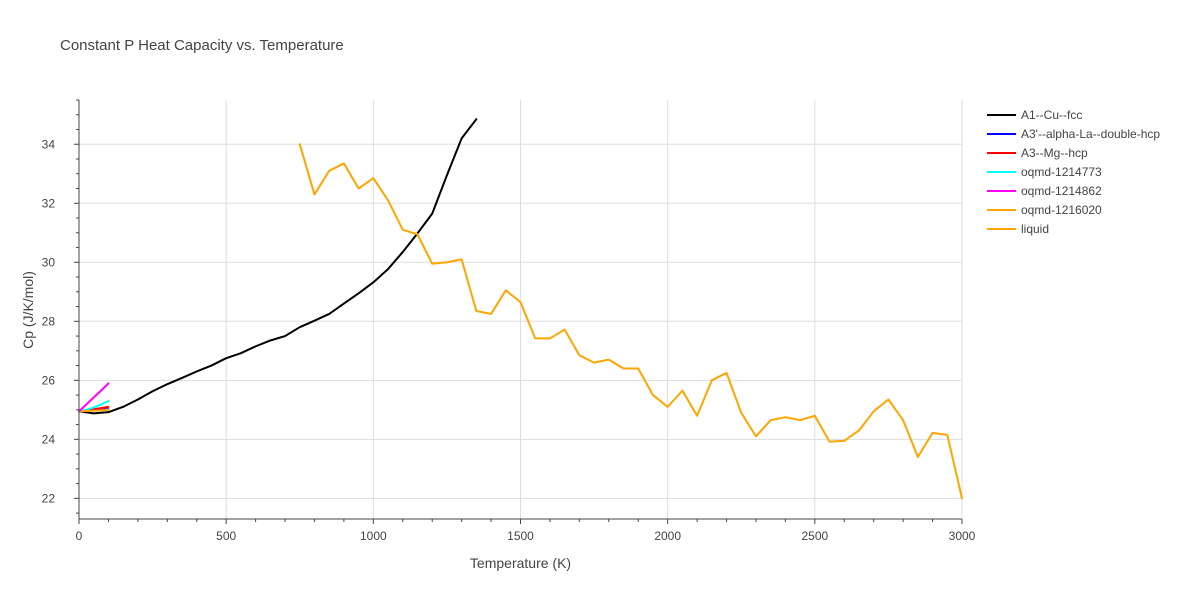 The image size is (1200, 600). Describe the element at coordinates (79, 536) in the screenshot. I see `x-tick-label: 0` at that location.